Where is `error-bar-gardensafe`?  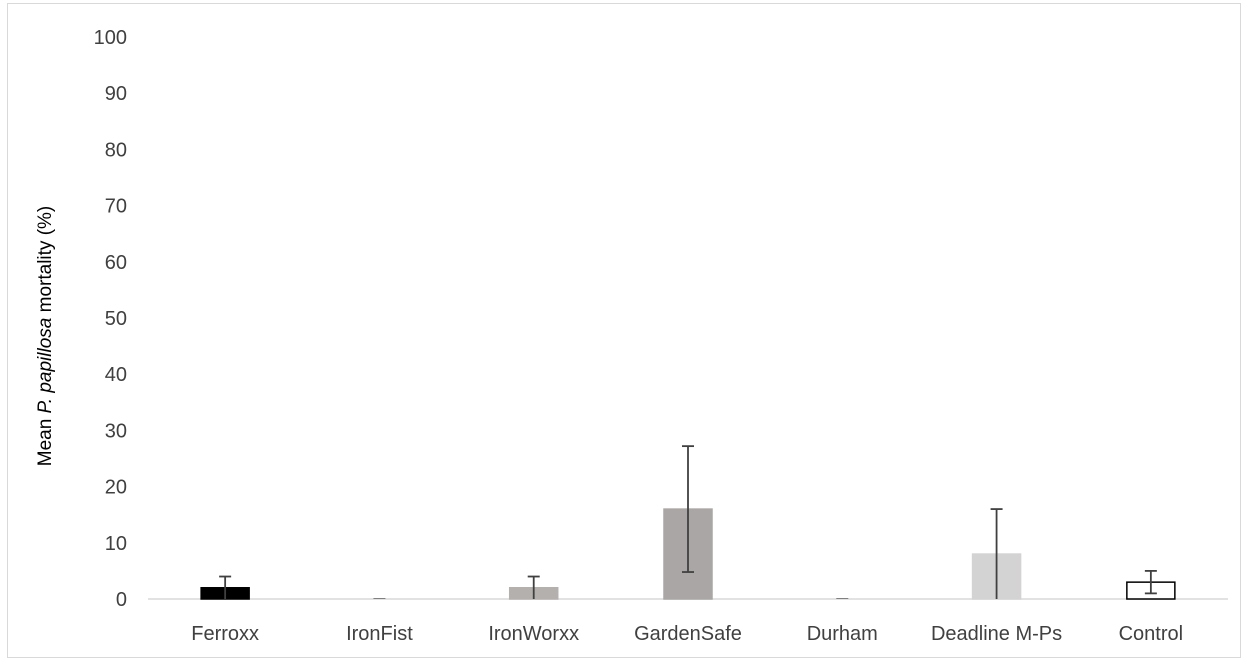
error-bar-gardensafe is located at coordinates (688, 509).